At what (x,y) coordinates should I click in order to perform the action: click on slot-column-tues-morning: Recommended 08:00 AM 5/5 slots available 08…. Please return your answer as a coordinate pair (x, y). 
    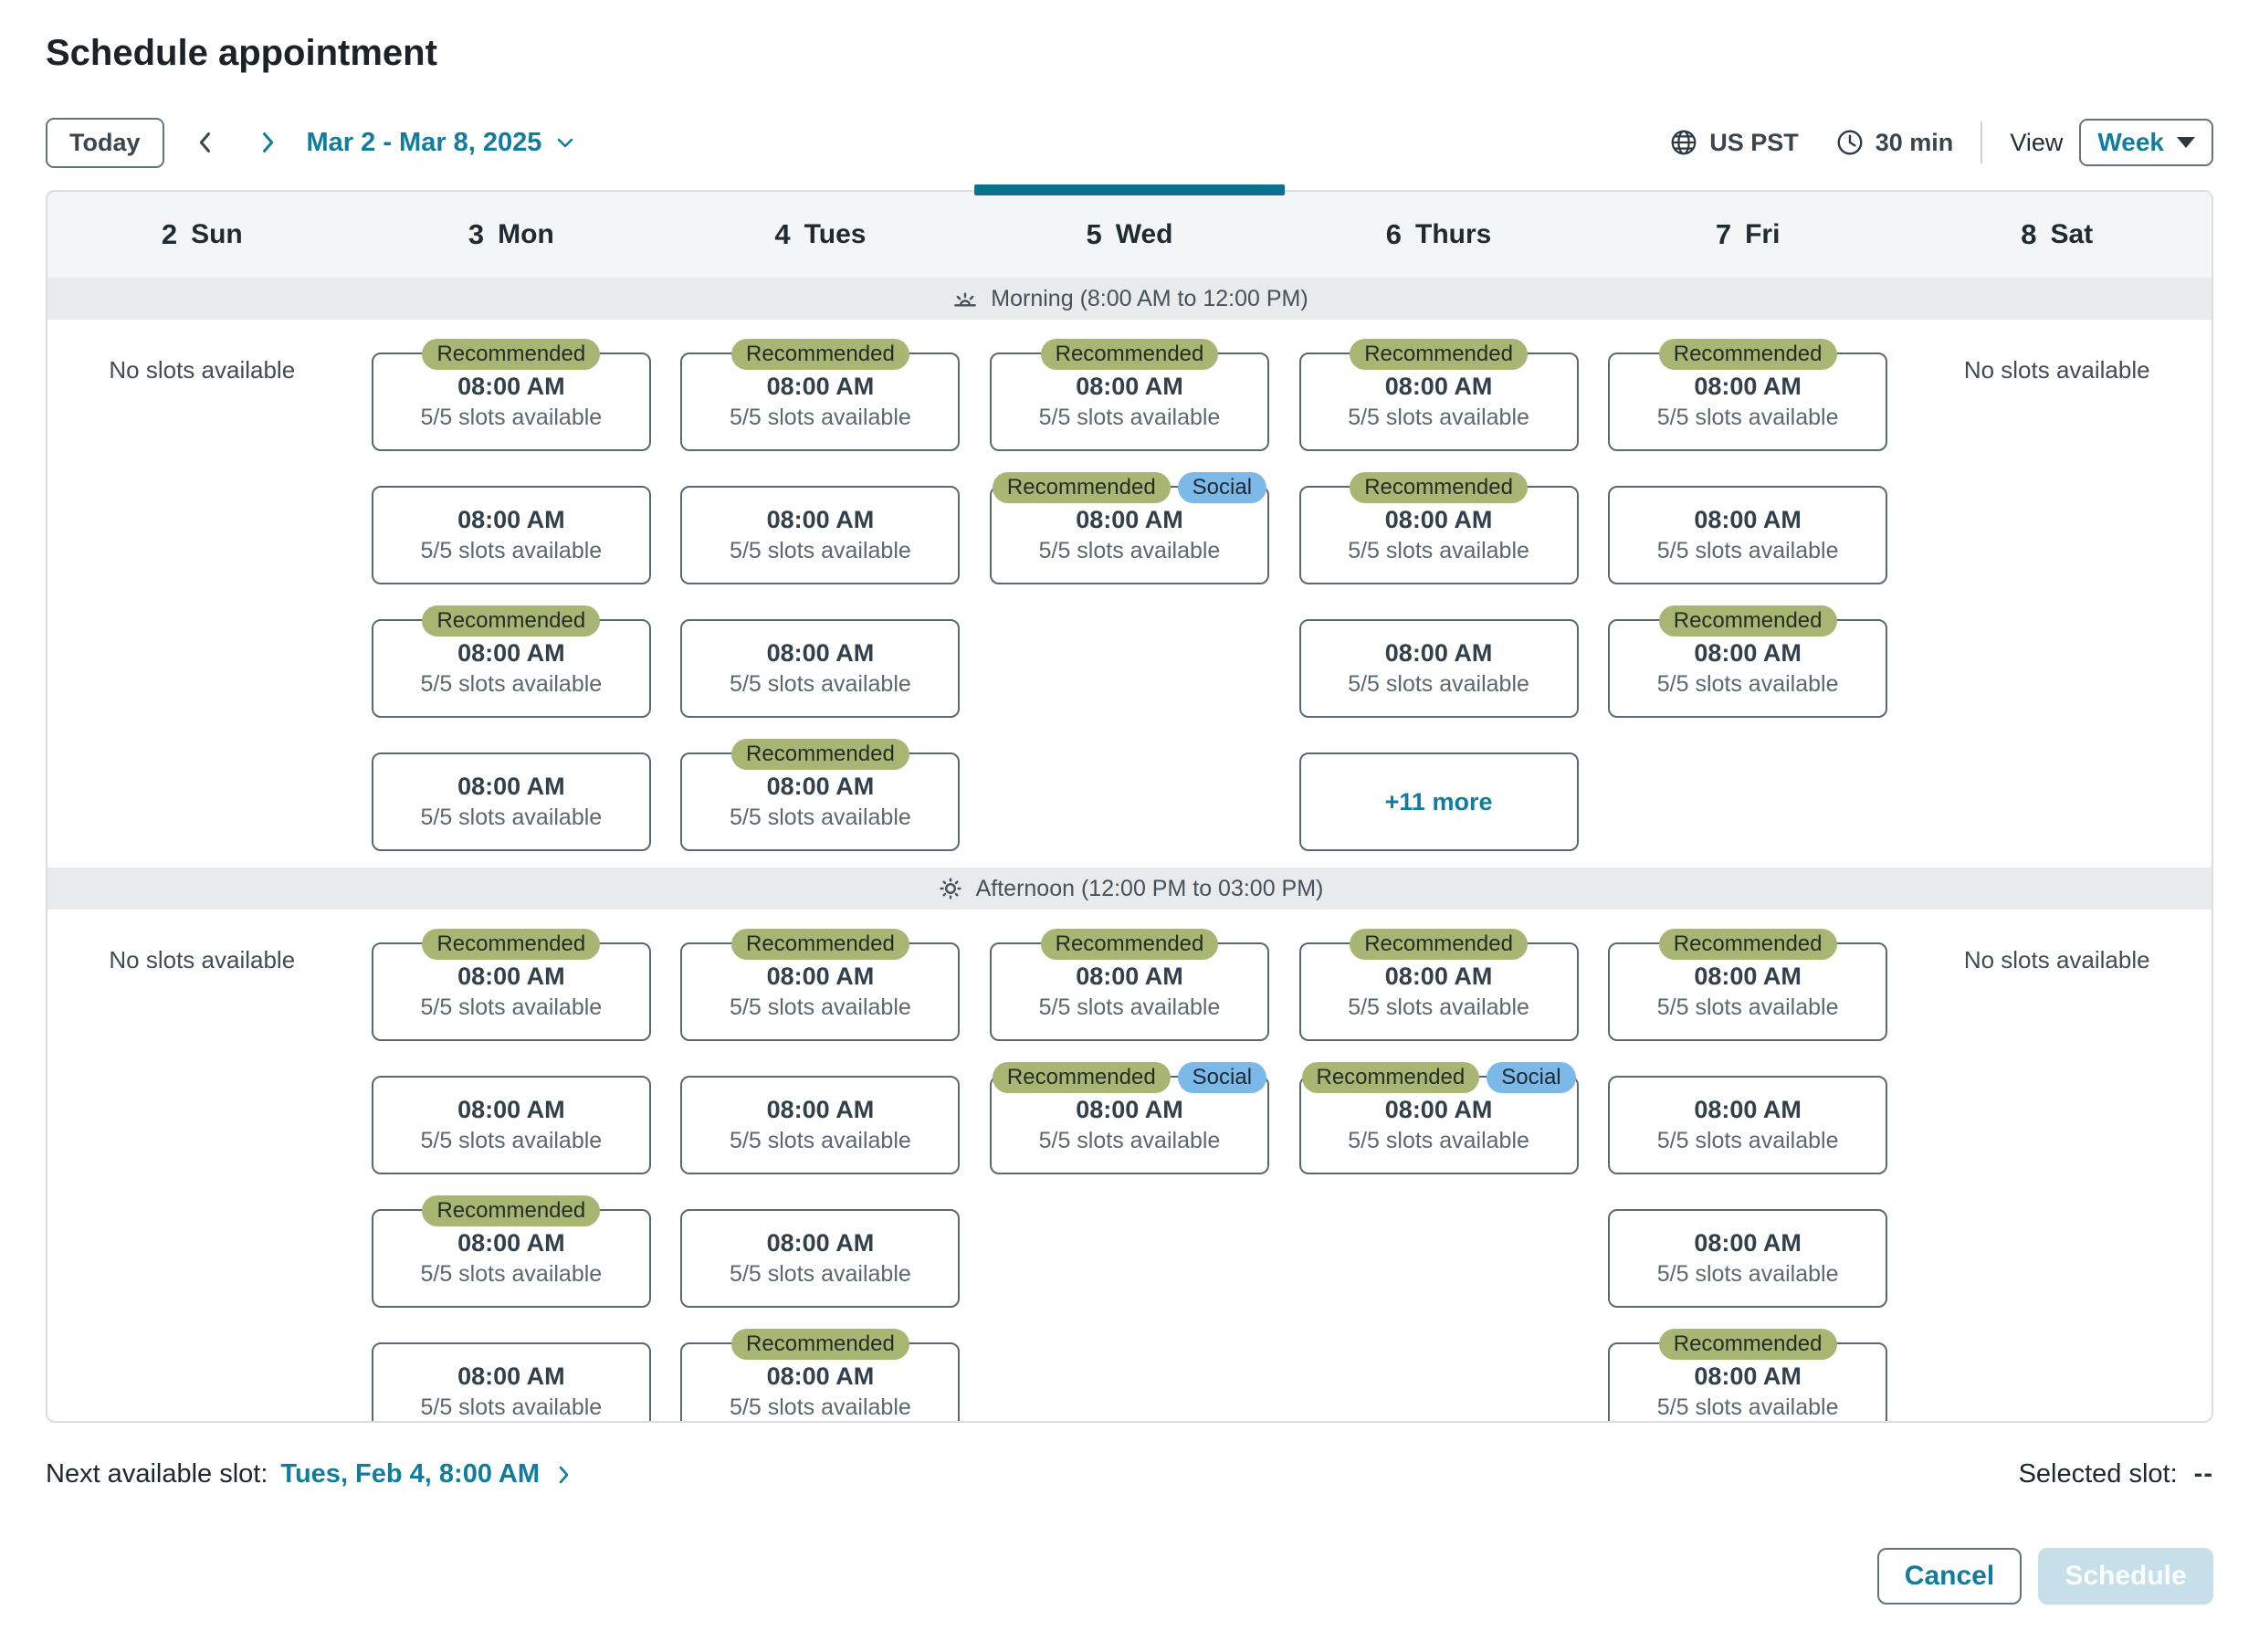
    Looking at the image, I should click on (820, 591).